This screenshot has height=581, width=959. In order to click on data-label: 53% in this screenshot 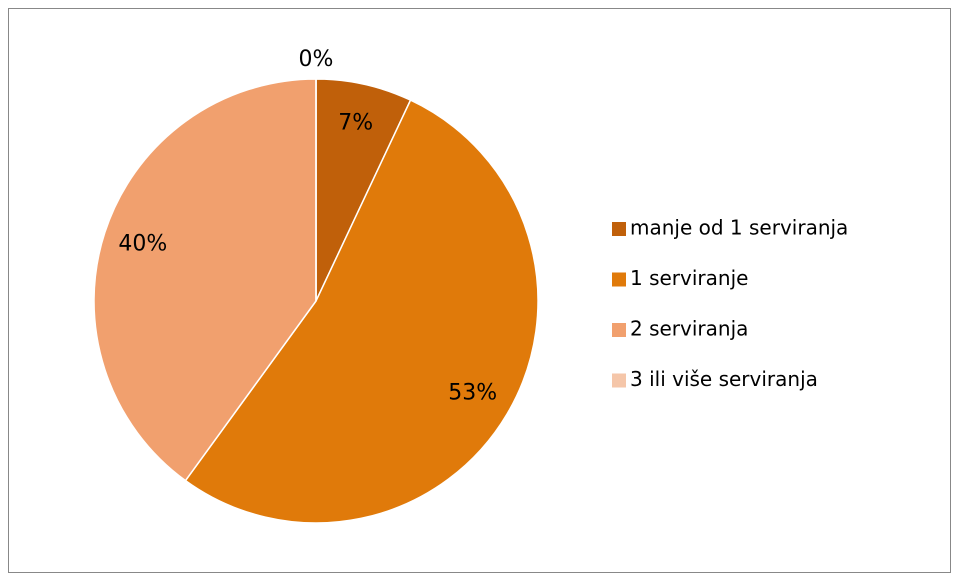, I will do `click(472, 393)`.